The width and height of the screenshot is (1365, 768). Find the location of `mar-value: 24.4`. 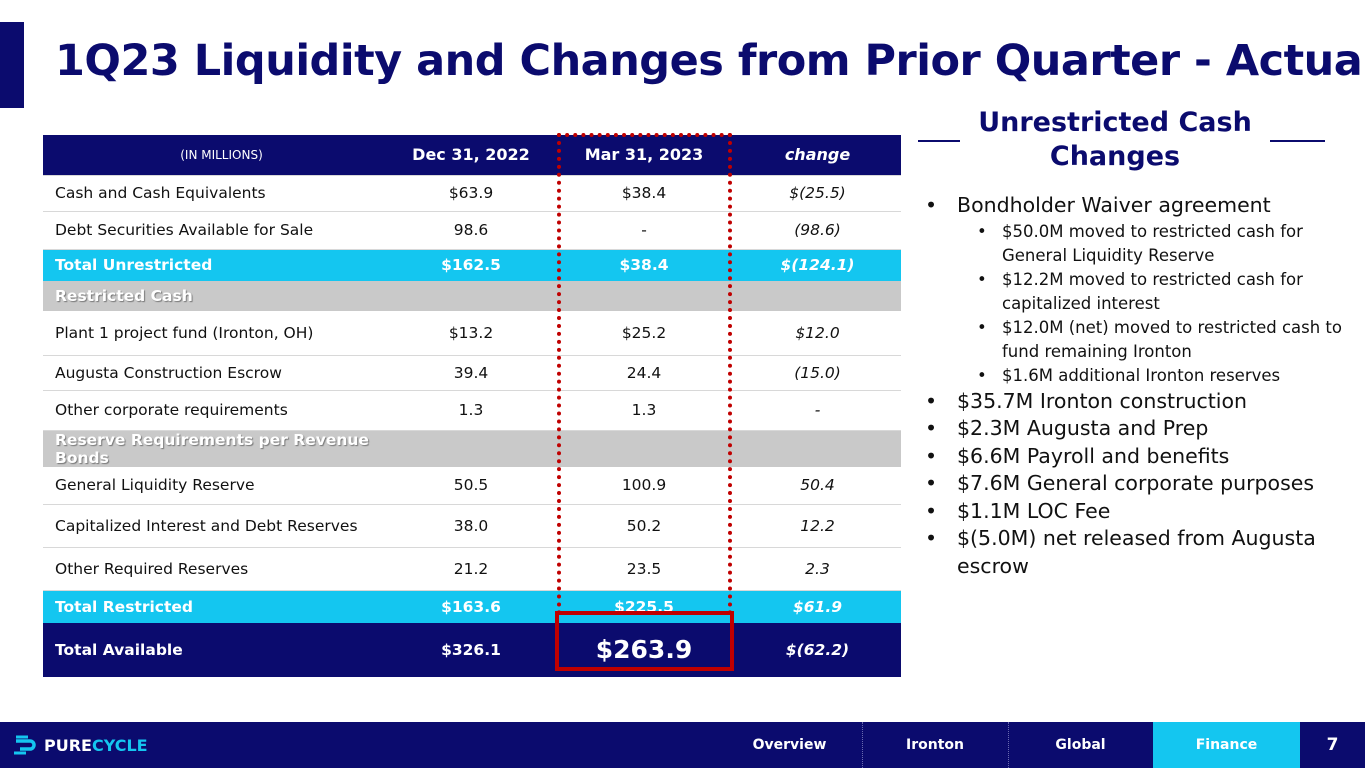

mar-value: 24.4 is located at coordinates (644, 373).